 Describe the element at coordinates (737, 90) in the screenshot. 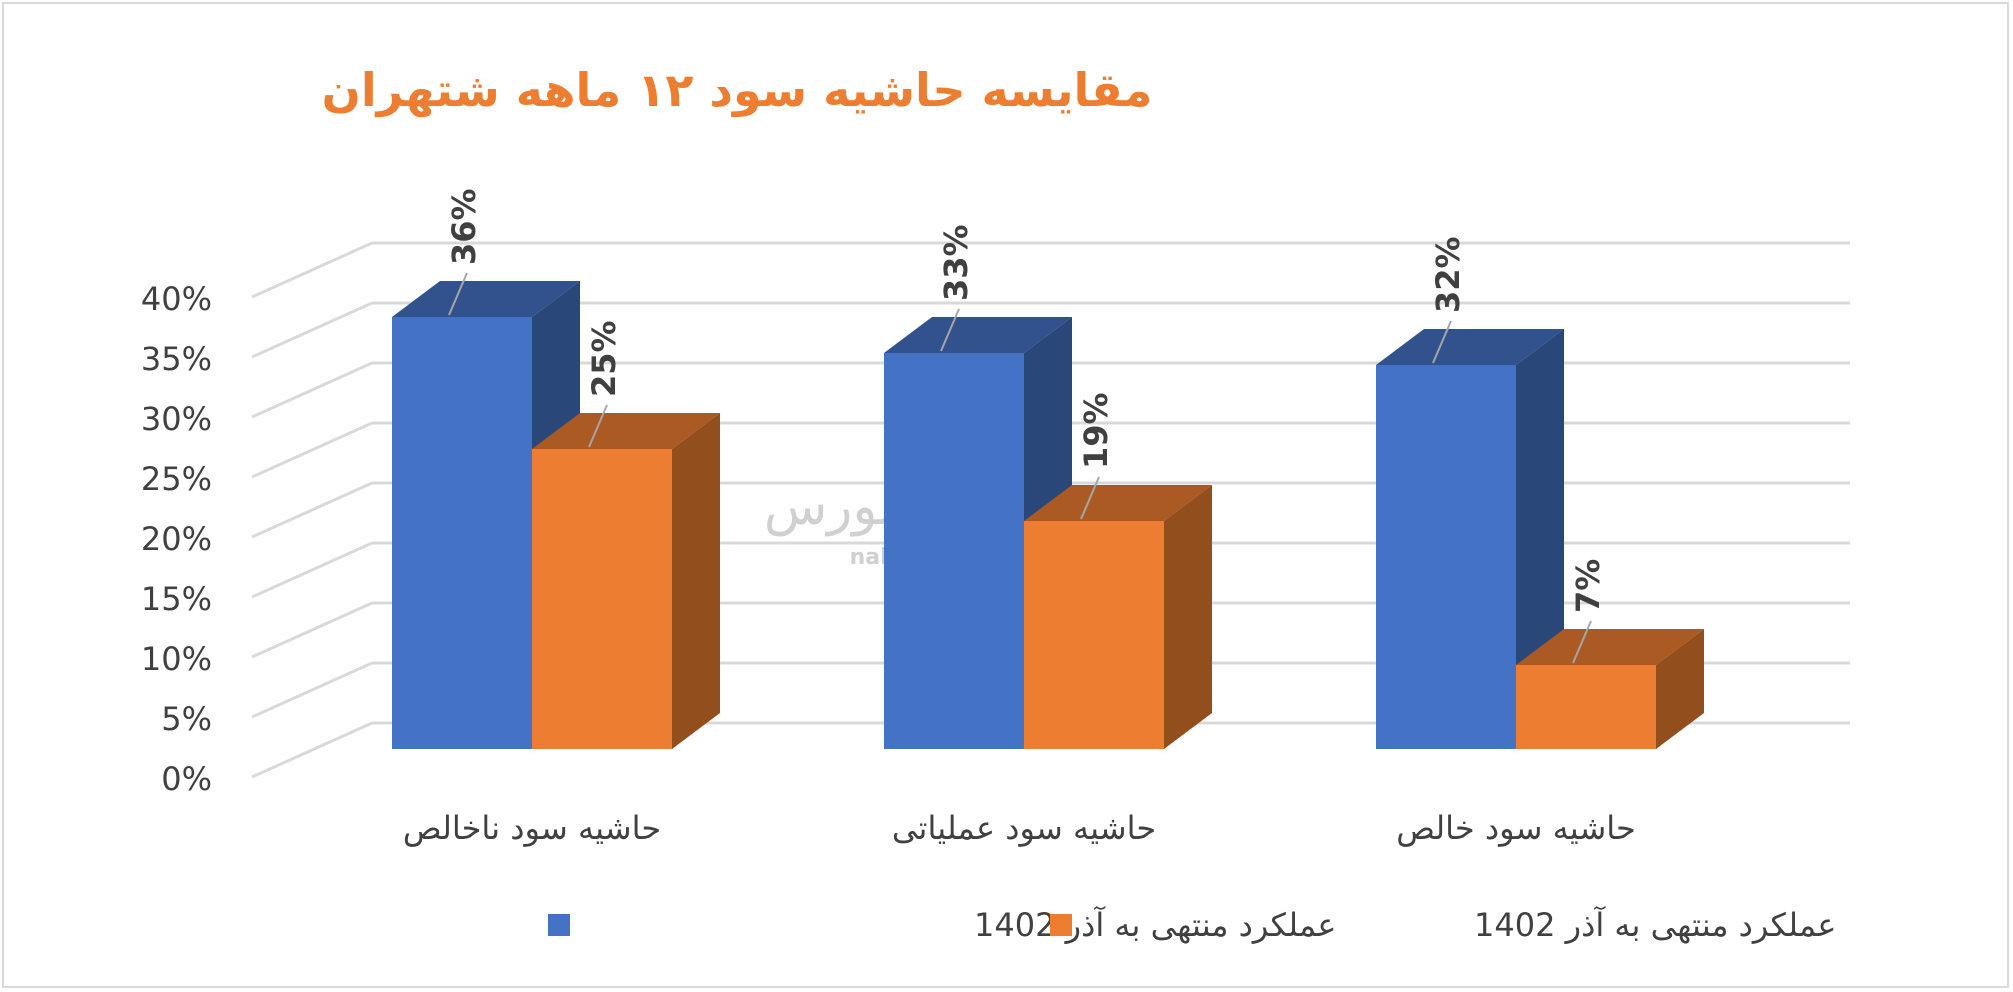

I see `chart-title: مقایسه حاشیه سود ۱۲ ماهه شتهران` at that location.